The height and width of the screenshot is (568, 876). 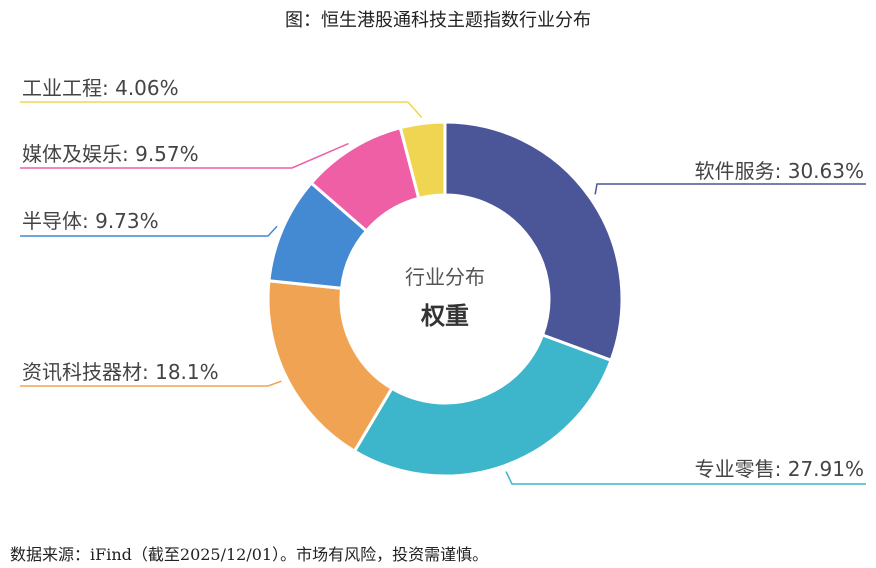 I want to click on donut-center-title: 行业分布, so click(x=445, y=277).